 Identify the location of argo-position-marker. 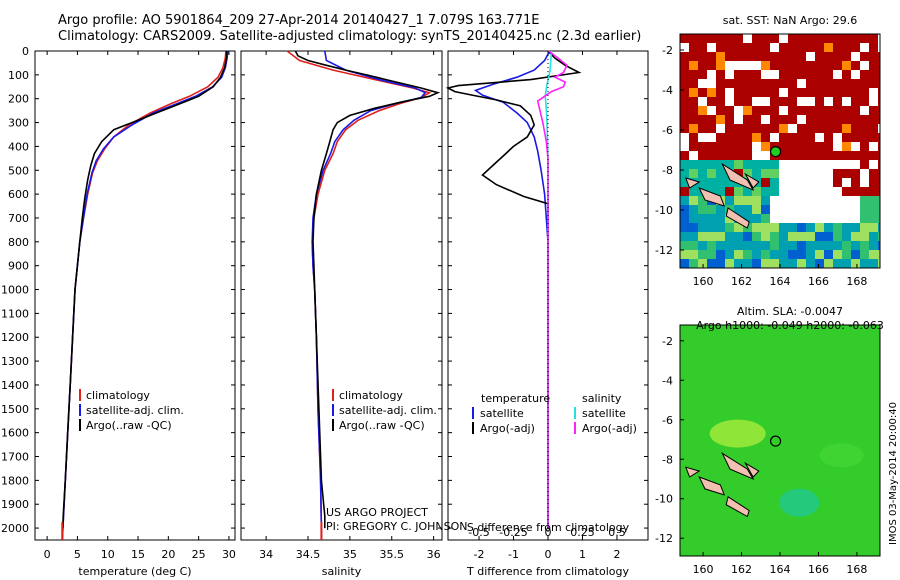
(775, 152).